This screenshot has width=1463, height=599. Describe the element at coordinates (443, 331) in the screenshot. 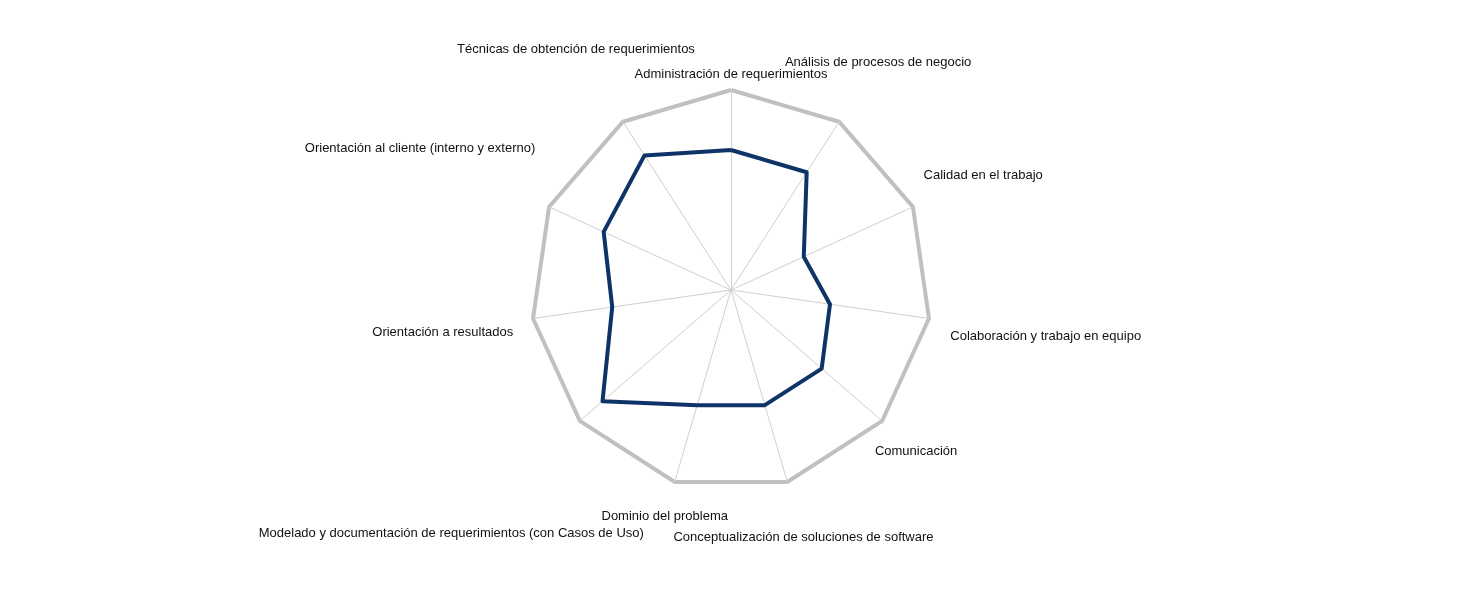

I see `spoke-label: Orientación a resultados` at that location.